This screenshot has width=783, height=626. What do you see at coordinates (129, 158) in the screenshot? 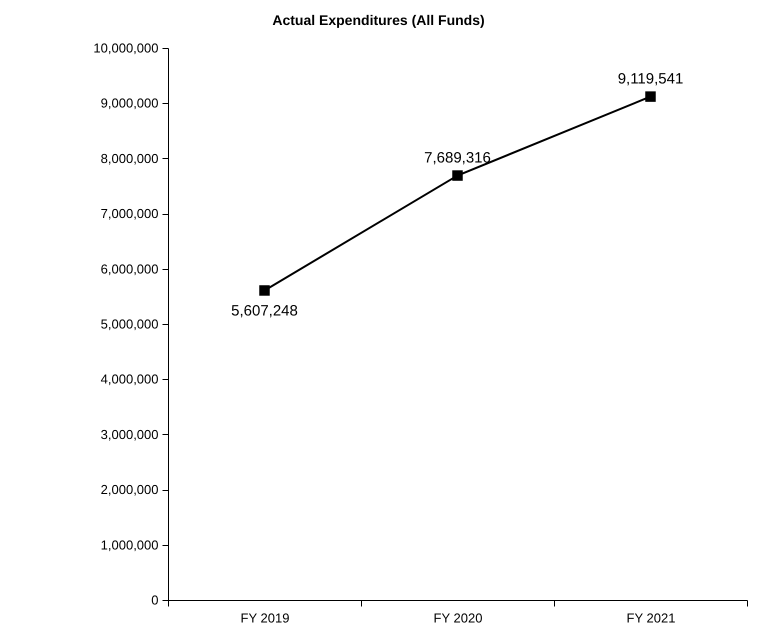
I see `y-tick-label: 8,000,000` at bounding box center [129, 158].